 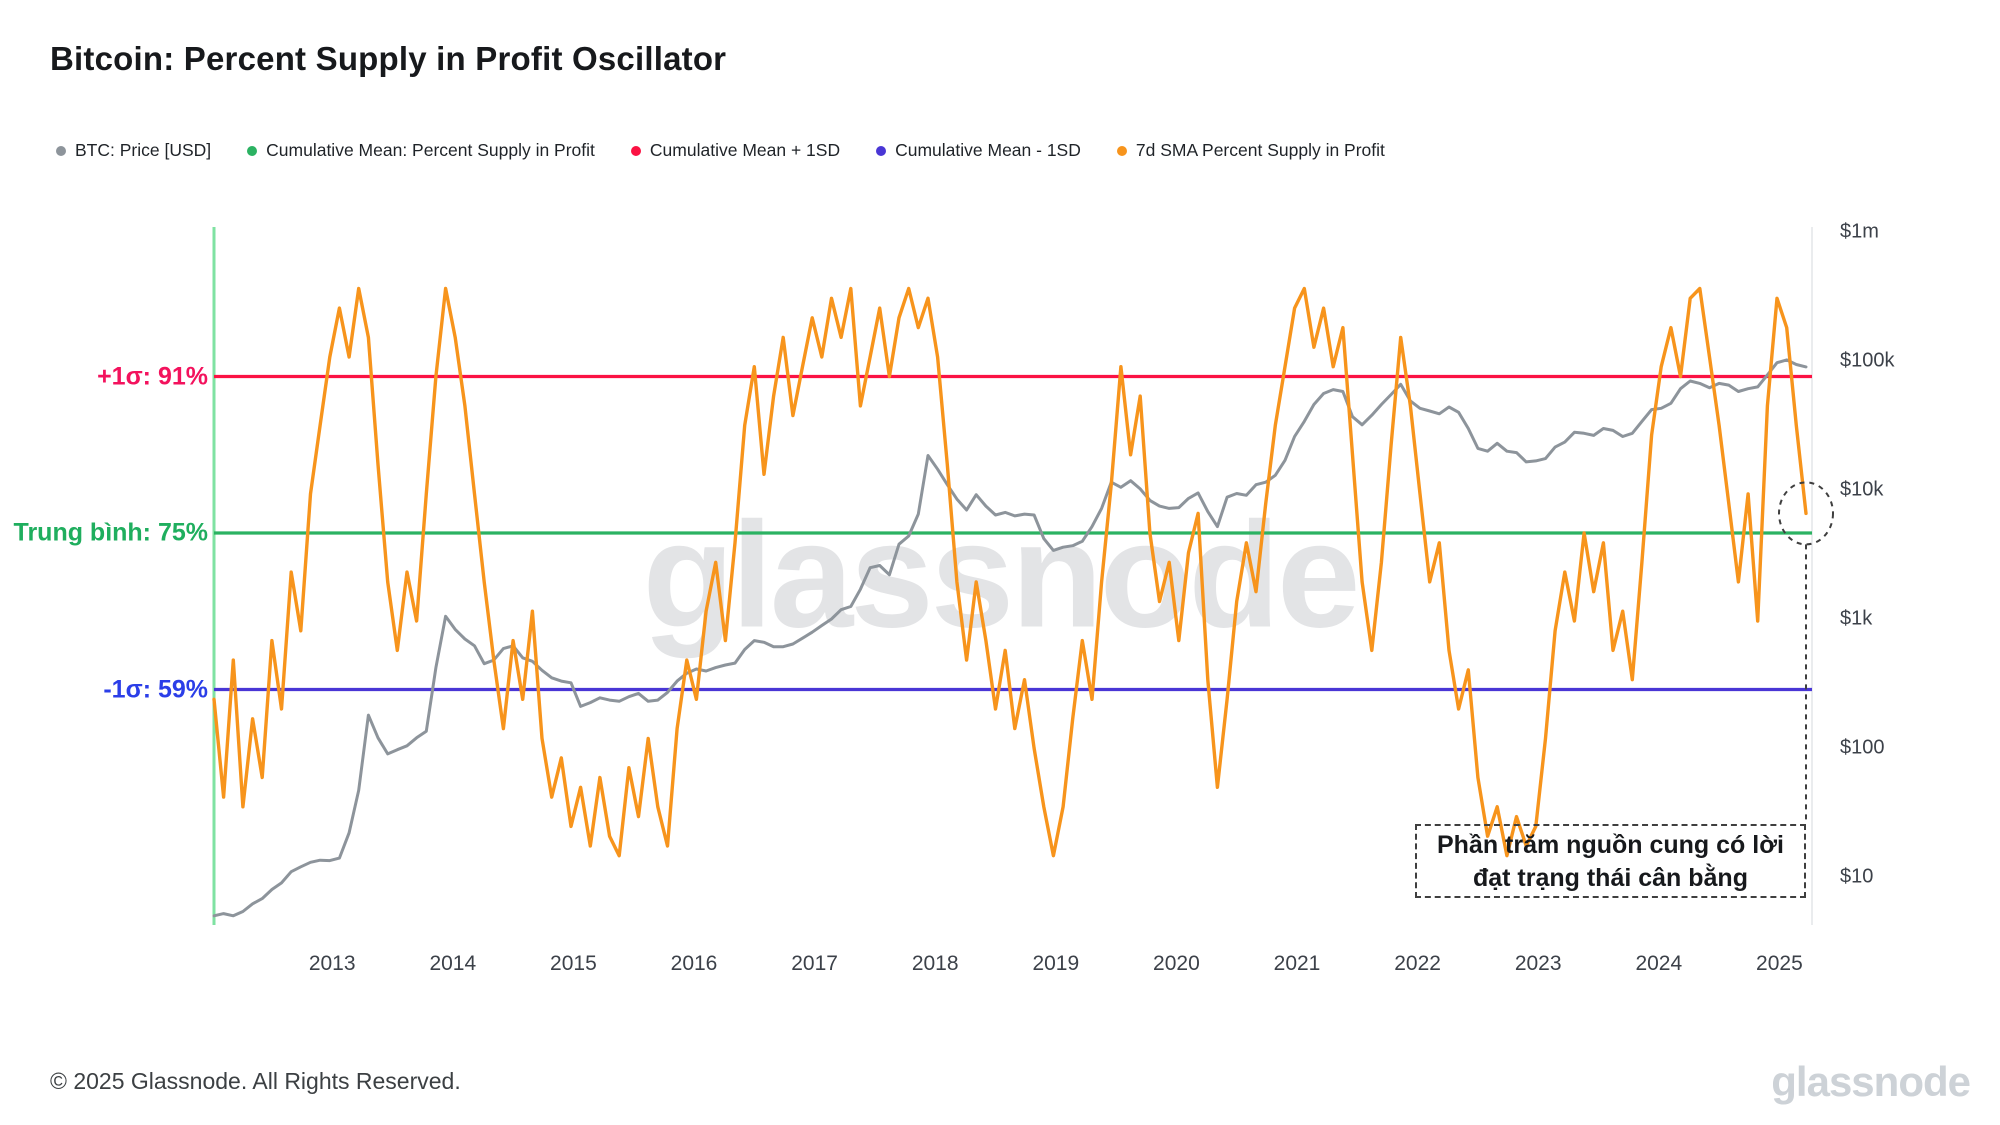 What do you see at coordinates (1856, 618) in the screenshot?
I see `price-axis-tick: $1k` at bounding box center [1856, 618].